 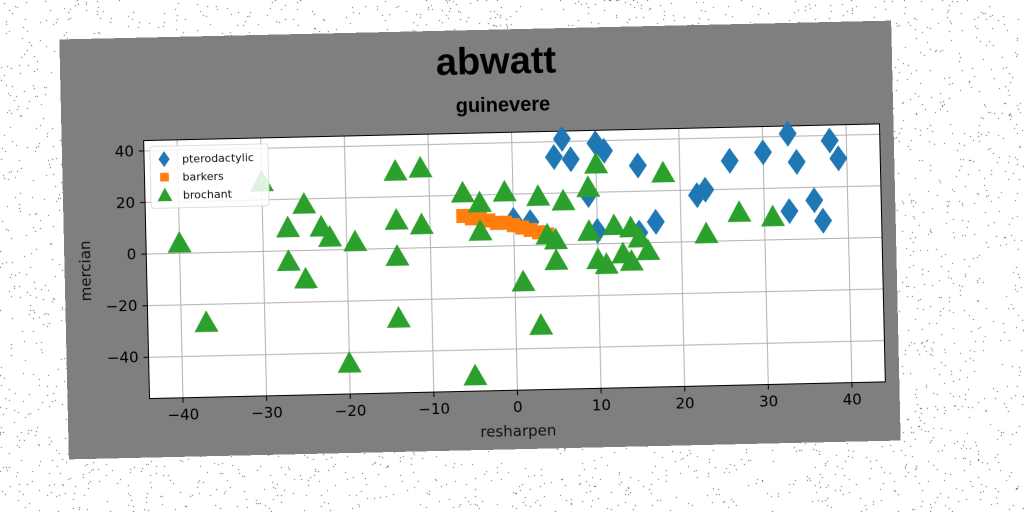 What do you see at coordinates (124, 151) in the screenshot?
I see `y-tick-label: 40` at bounding box center [124, 151].